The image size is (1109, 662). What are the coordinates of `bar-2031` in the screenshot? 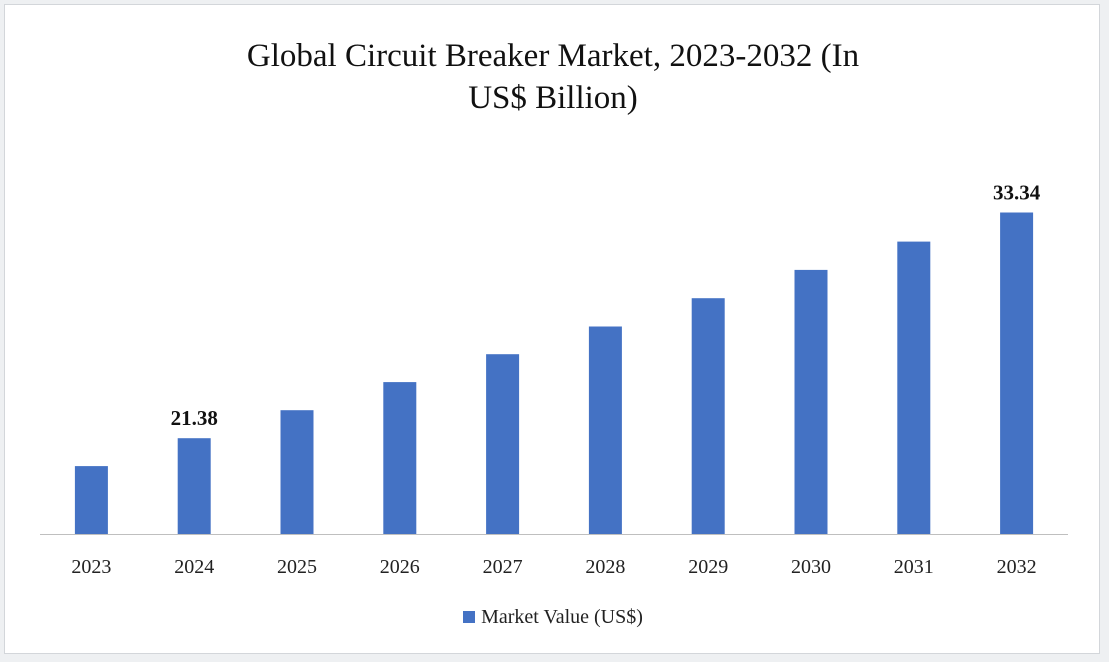 It's located at (914, 387).